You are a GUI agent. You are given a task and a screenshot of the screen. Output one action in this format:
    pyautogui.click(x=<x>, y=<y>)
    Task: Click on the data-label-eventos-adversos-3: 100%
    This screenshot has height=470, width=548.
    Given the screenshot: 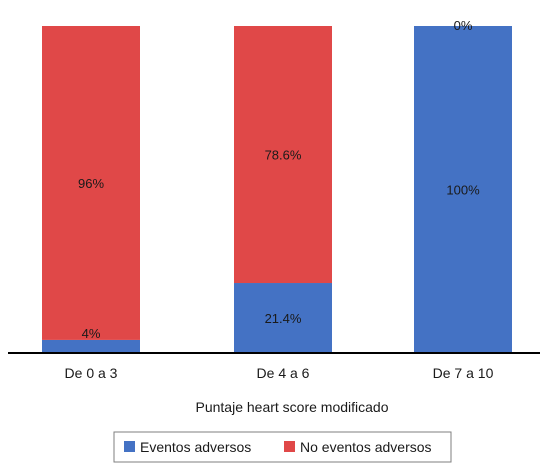 What is the action you would take?
    pyautogui.click(x=463, y=190)
    